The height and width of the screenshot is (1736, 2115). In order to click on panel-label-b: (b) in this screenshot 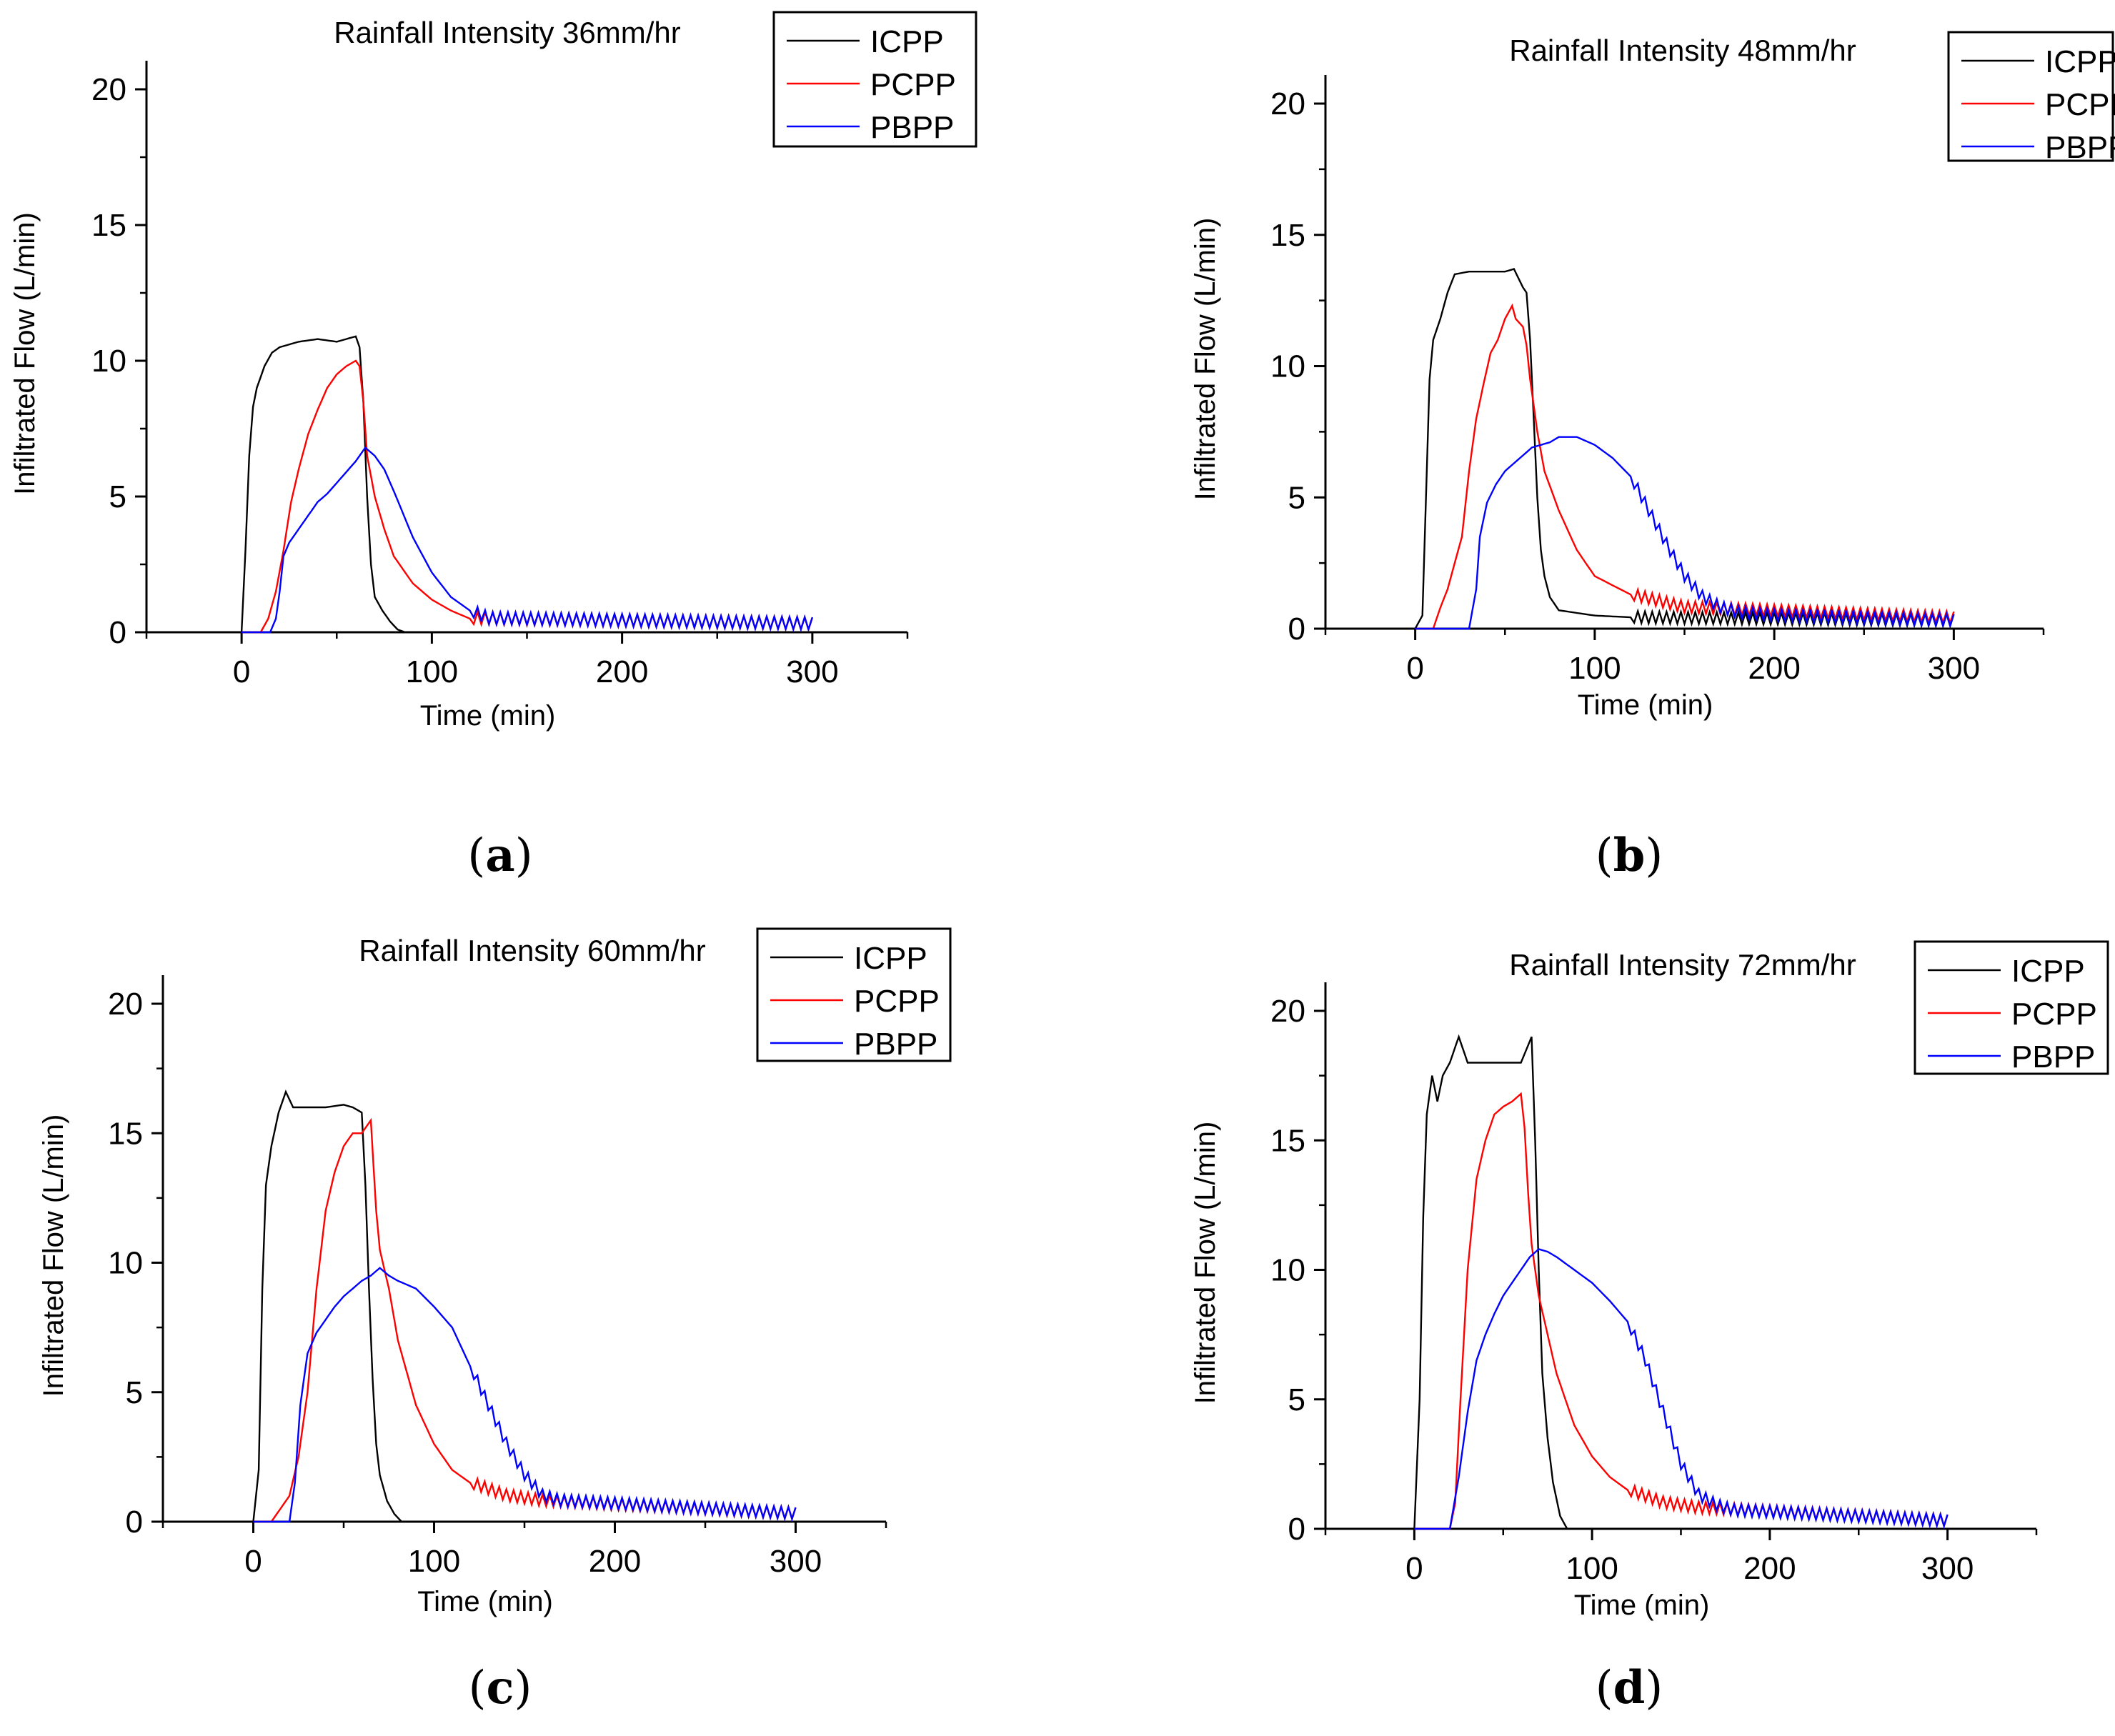, I will do `click(1629, 855)`.